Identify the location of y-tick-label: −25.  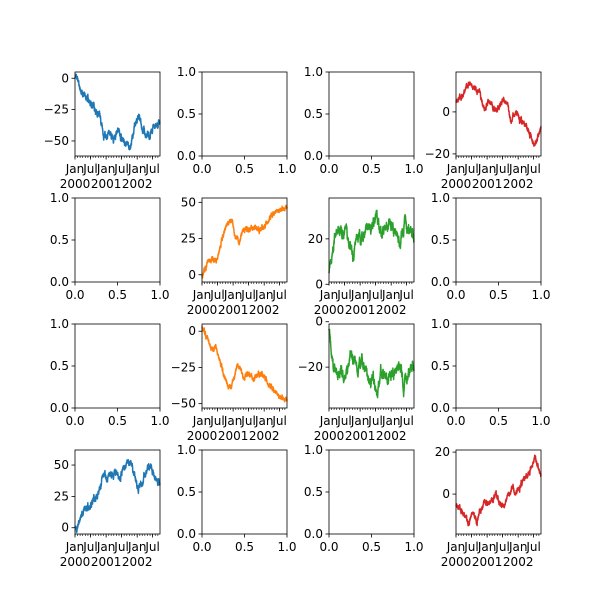
(183, 367).